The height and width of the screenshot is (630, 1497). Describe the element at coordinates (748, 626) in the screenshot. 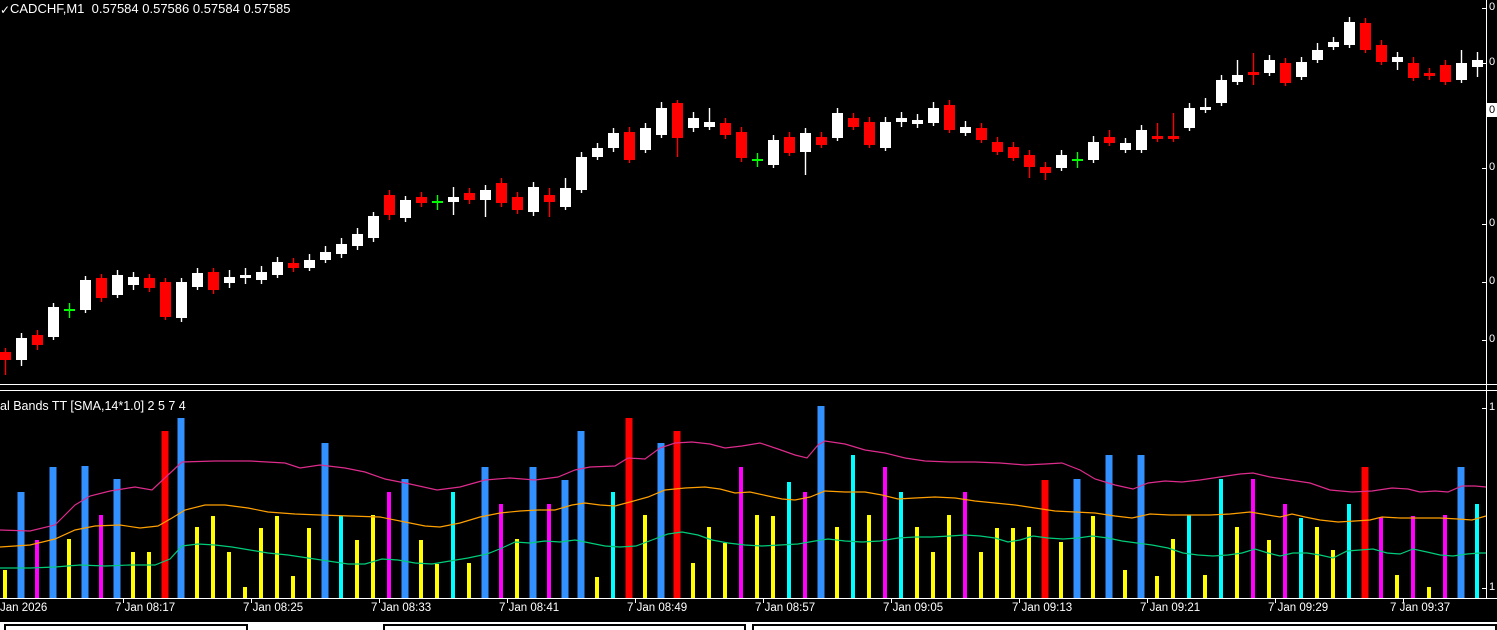

I see `bottom-panel-strip` at that location.